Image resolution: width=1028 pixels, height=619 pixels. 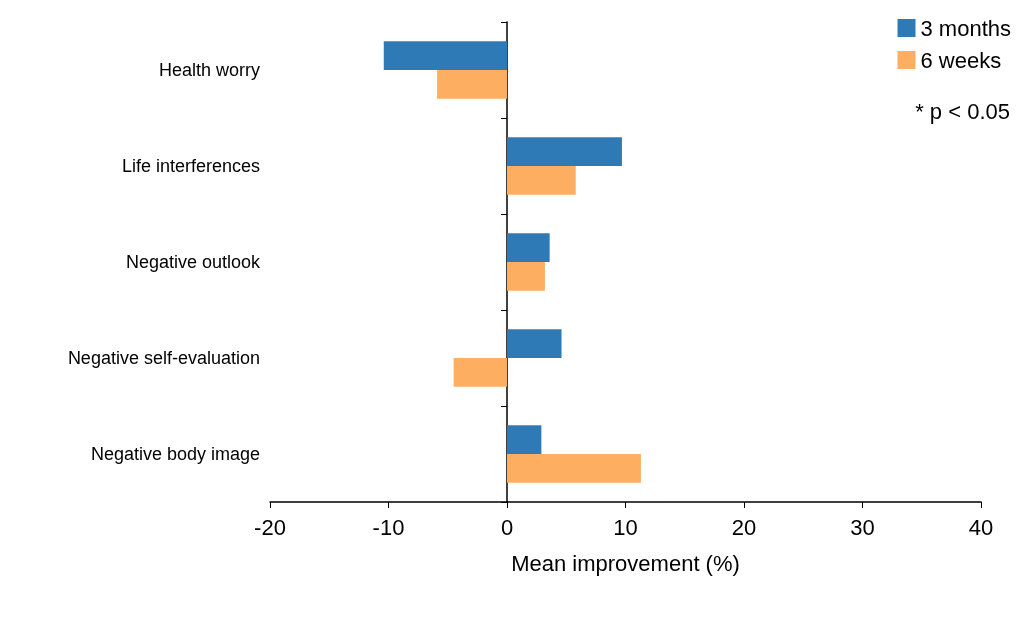 What do you see at coordinates (163, 358) in the screenshot?
I see `y-tick-label: Negative self-evaluation` at bounding box center [163, 358].